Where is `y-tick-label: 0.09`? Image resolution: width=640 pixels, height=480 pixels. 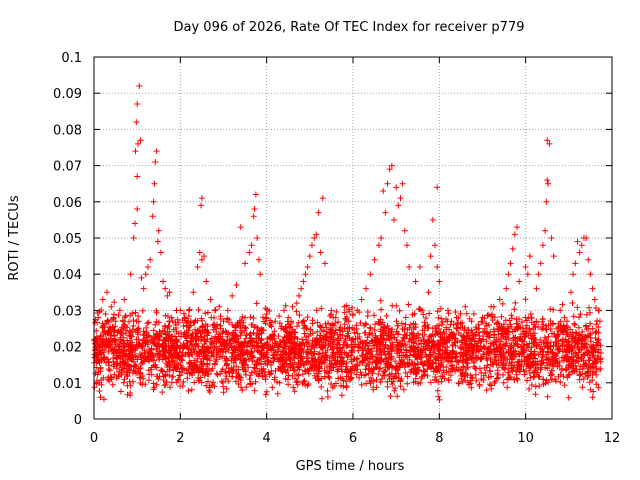 y-tick-label: 0.09 is located at coordinates (67, 94).